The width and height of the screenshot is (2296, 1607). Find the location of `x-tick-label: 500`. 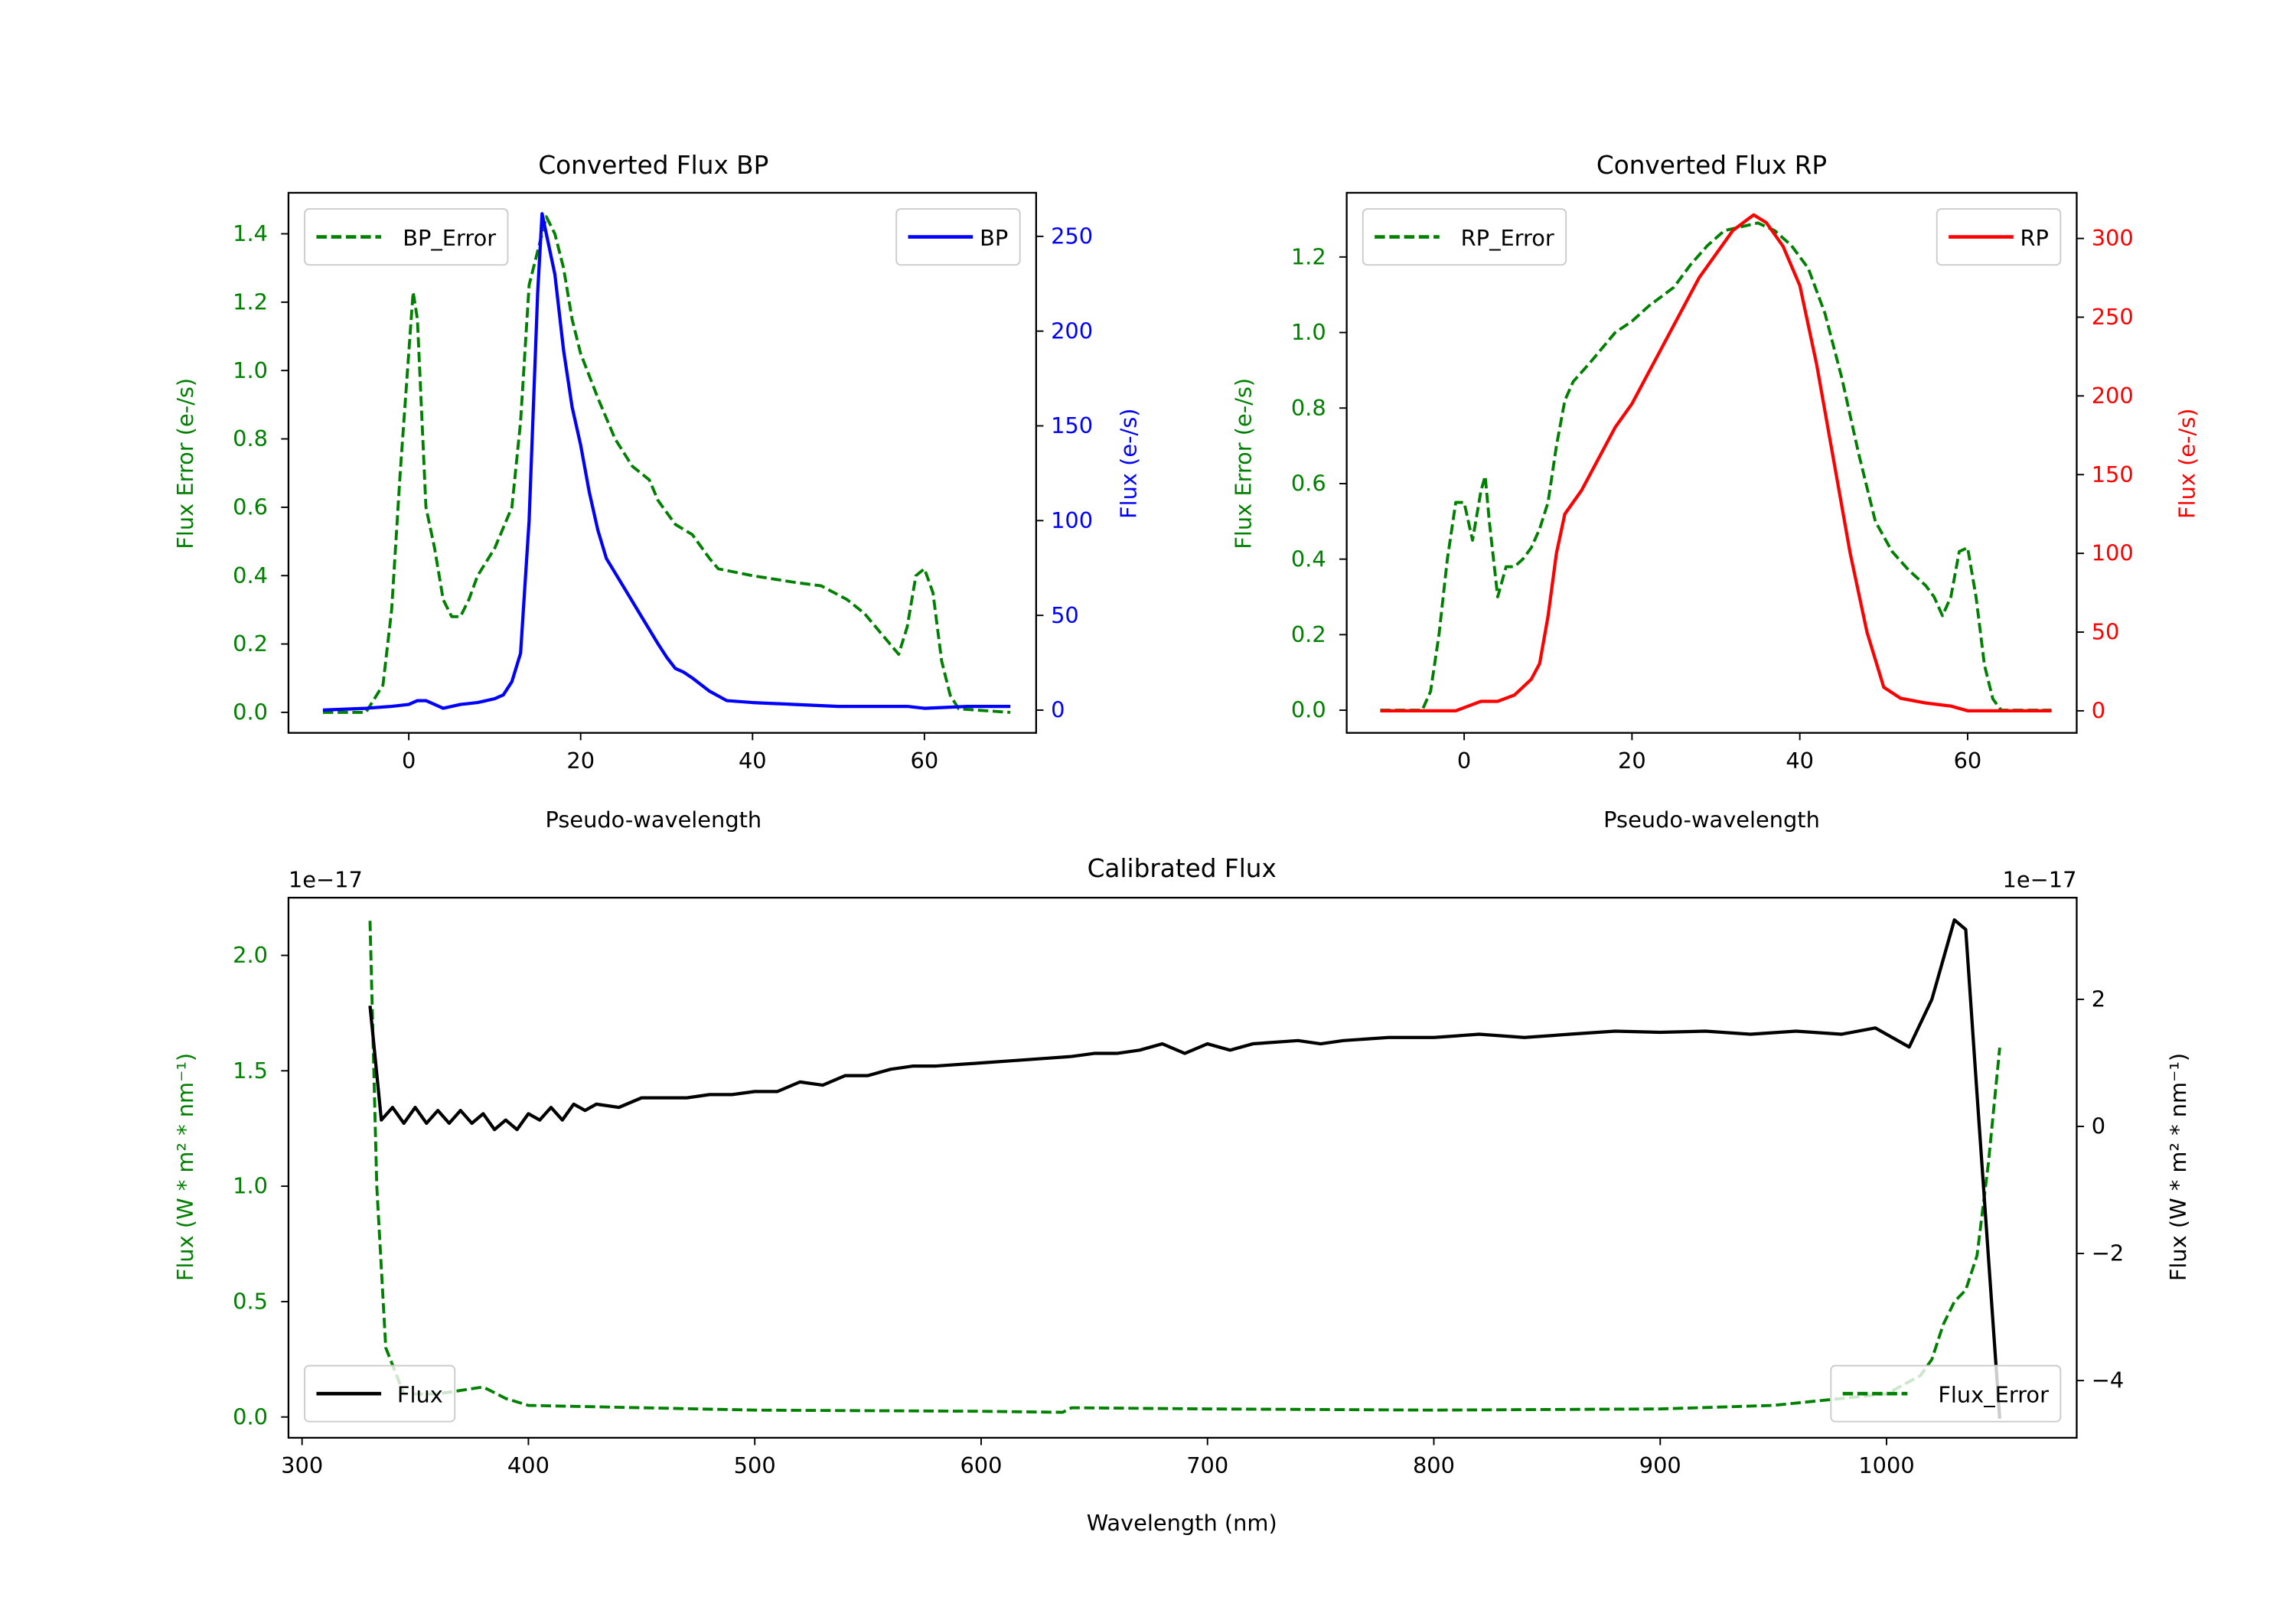

x-tick-label: 500 is located at coordinates (755, 1465).